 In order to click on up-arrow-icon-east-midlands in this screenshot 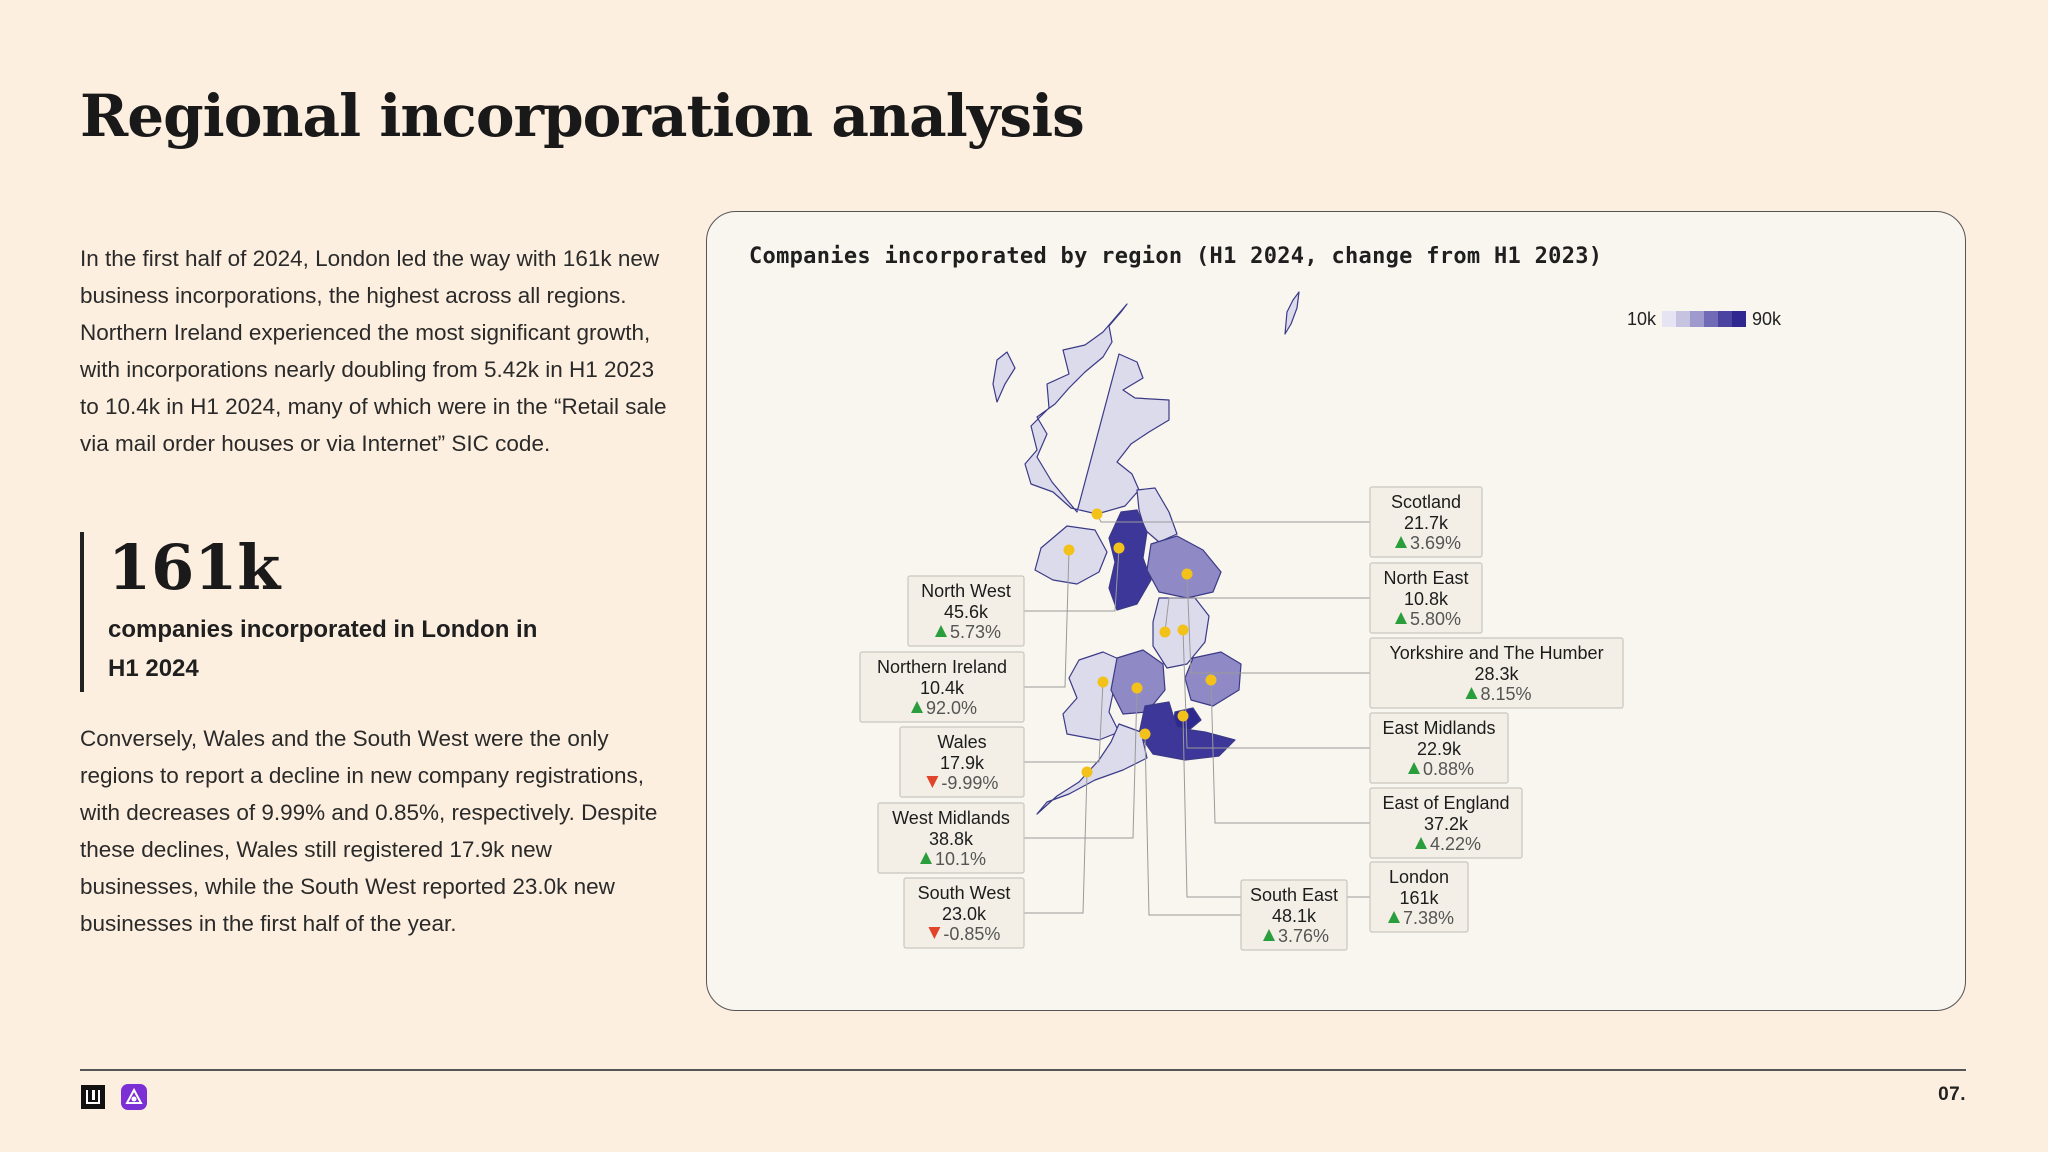, I will do `click(1414, 768)`.